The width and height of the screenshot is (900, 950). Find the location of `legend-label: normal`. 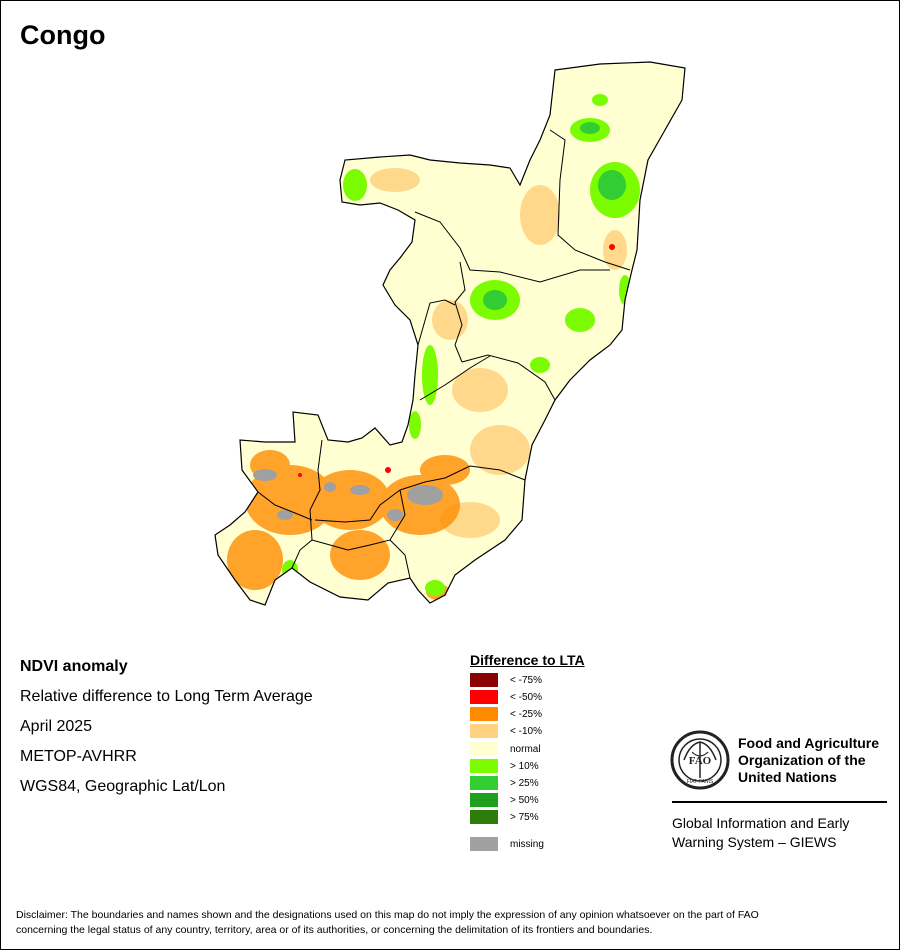

legend-label: normal is located at coordinates (525, 749).